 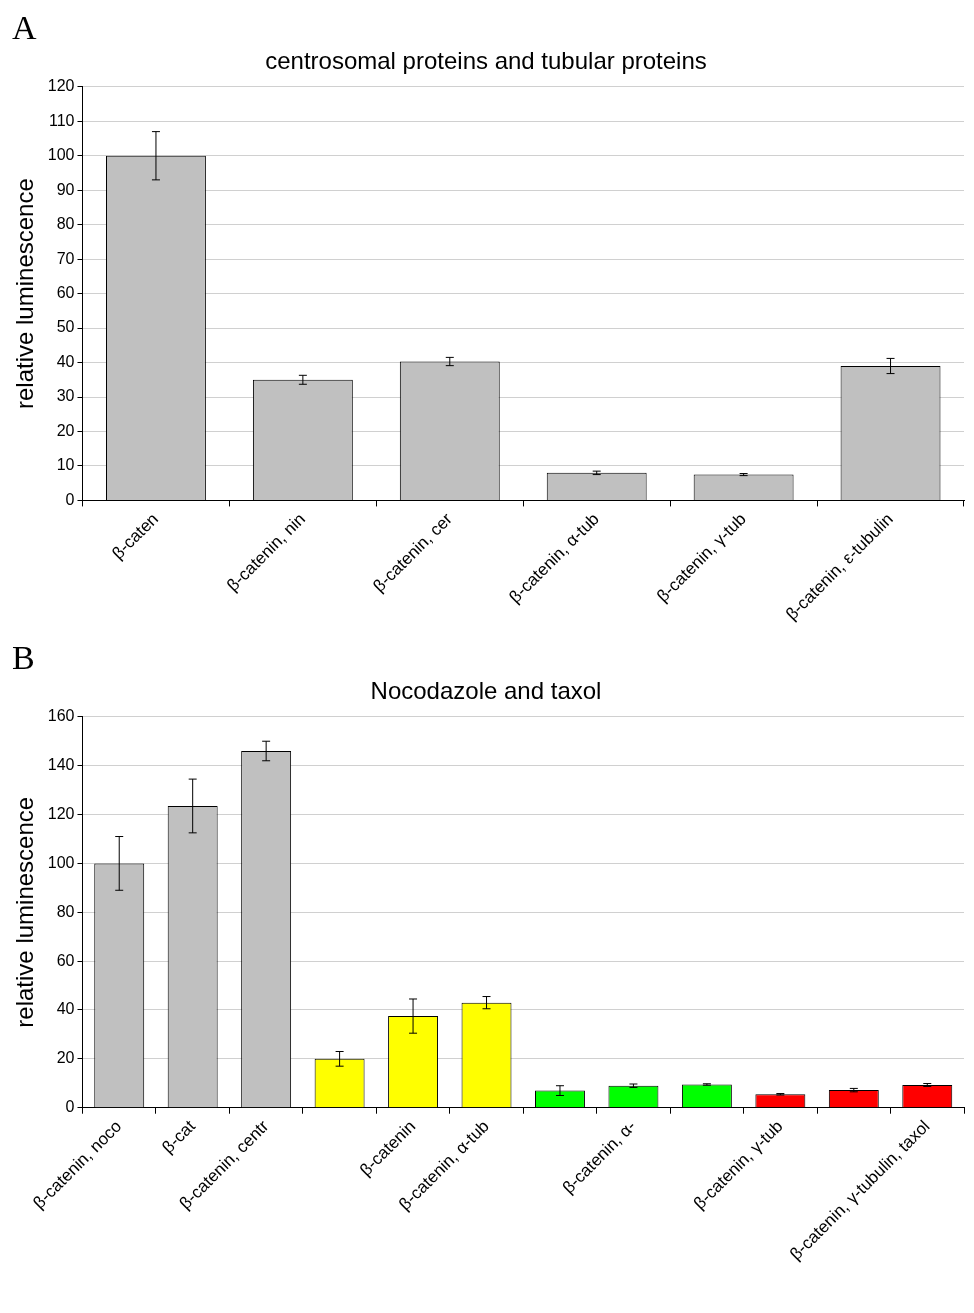 I want to click on y-tick-label: 160, so click(x=61, y=716).